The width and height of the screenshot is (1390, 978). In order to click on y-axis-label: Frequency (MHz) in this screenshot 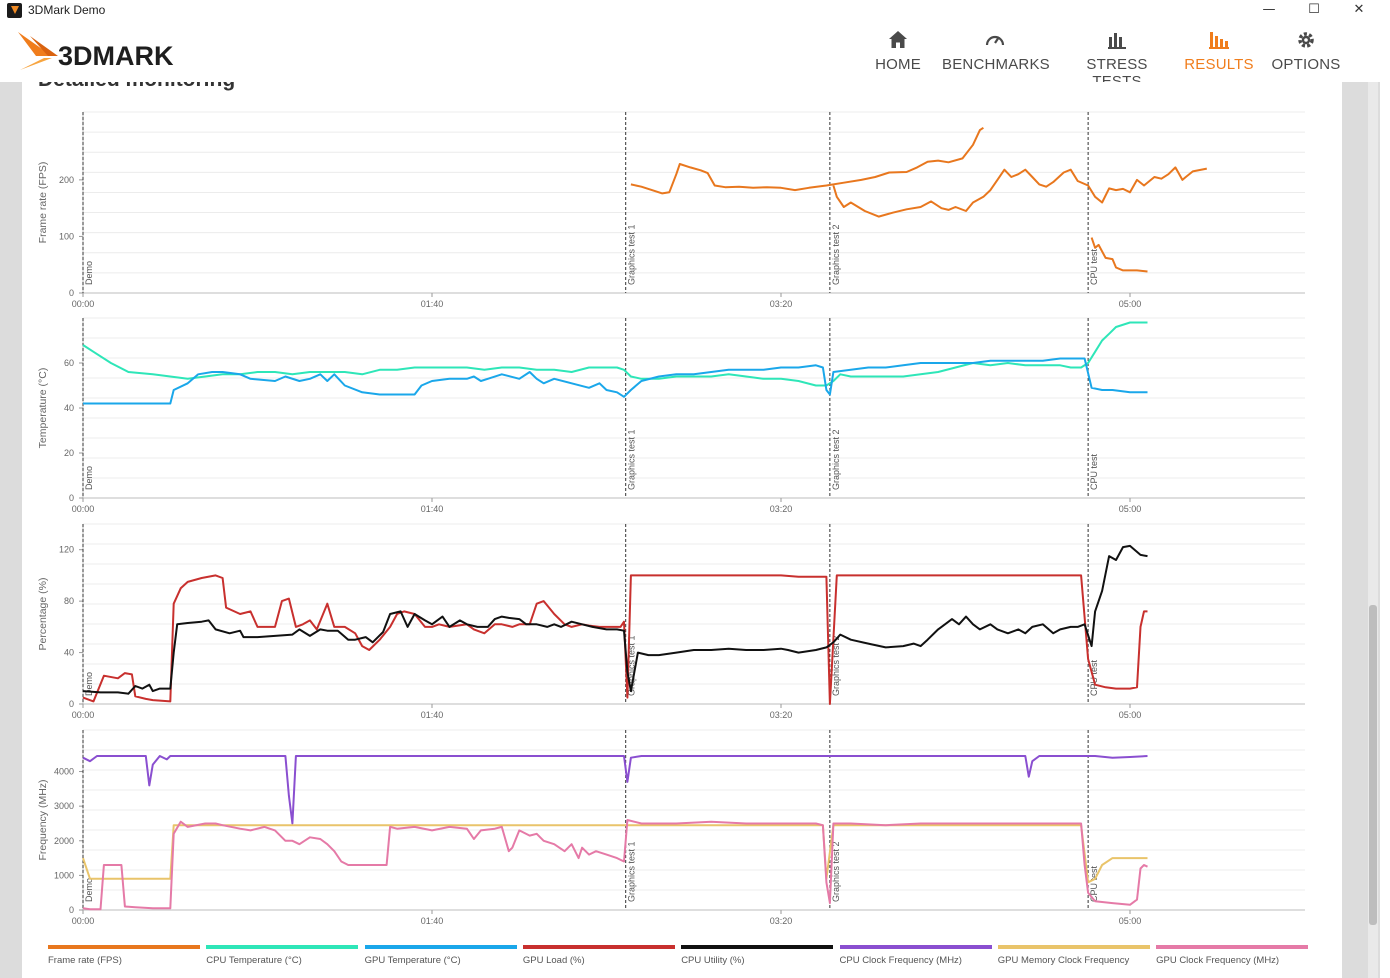, I will do `click(43, 819)`.